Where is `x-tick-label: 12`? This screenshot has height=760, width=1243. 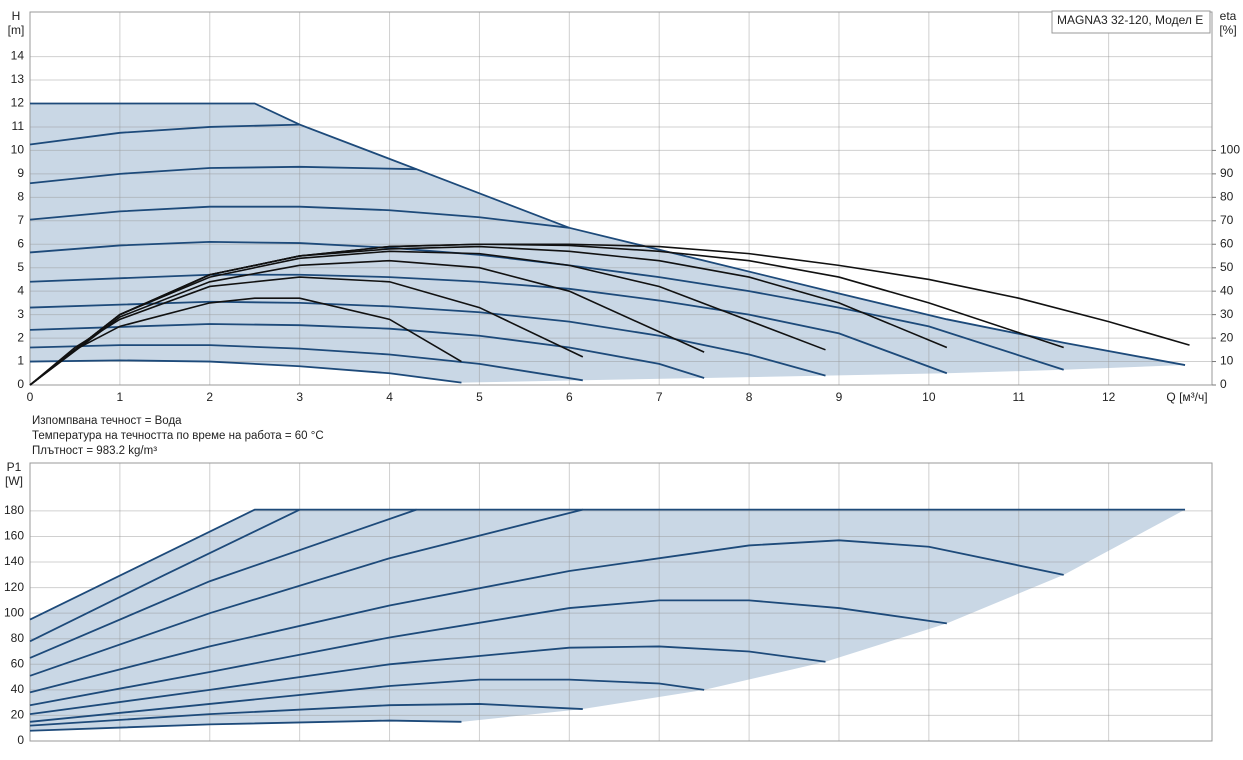
x-tick-label: 12 is located at coordinates (1109, 397).